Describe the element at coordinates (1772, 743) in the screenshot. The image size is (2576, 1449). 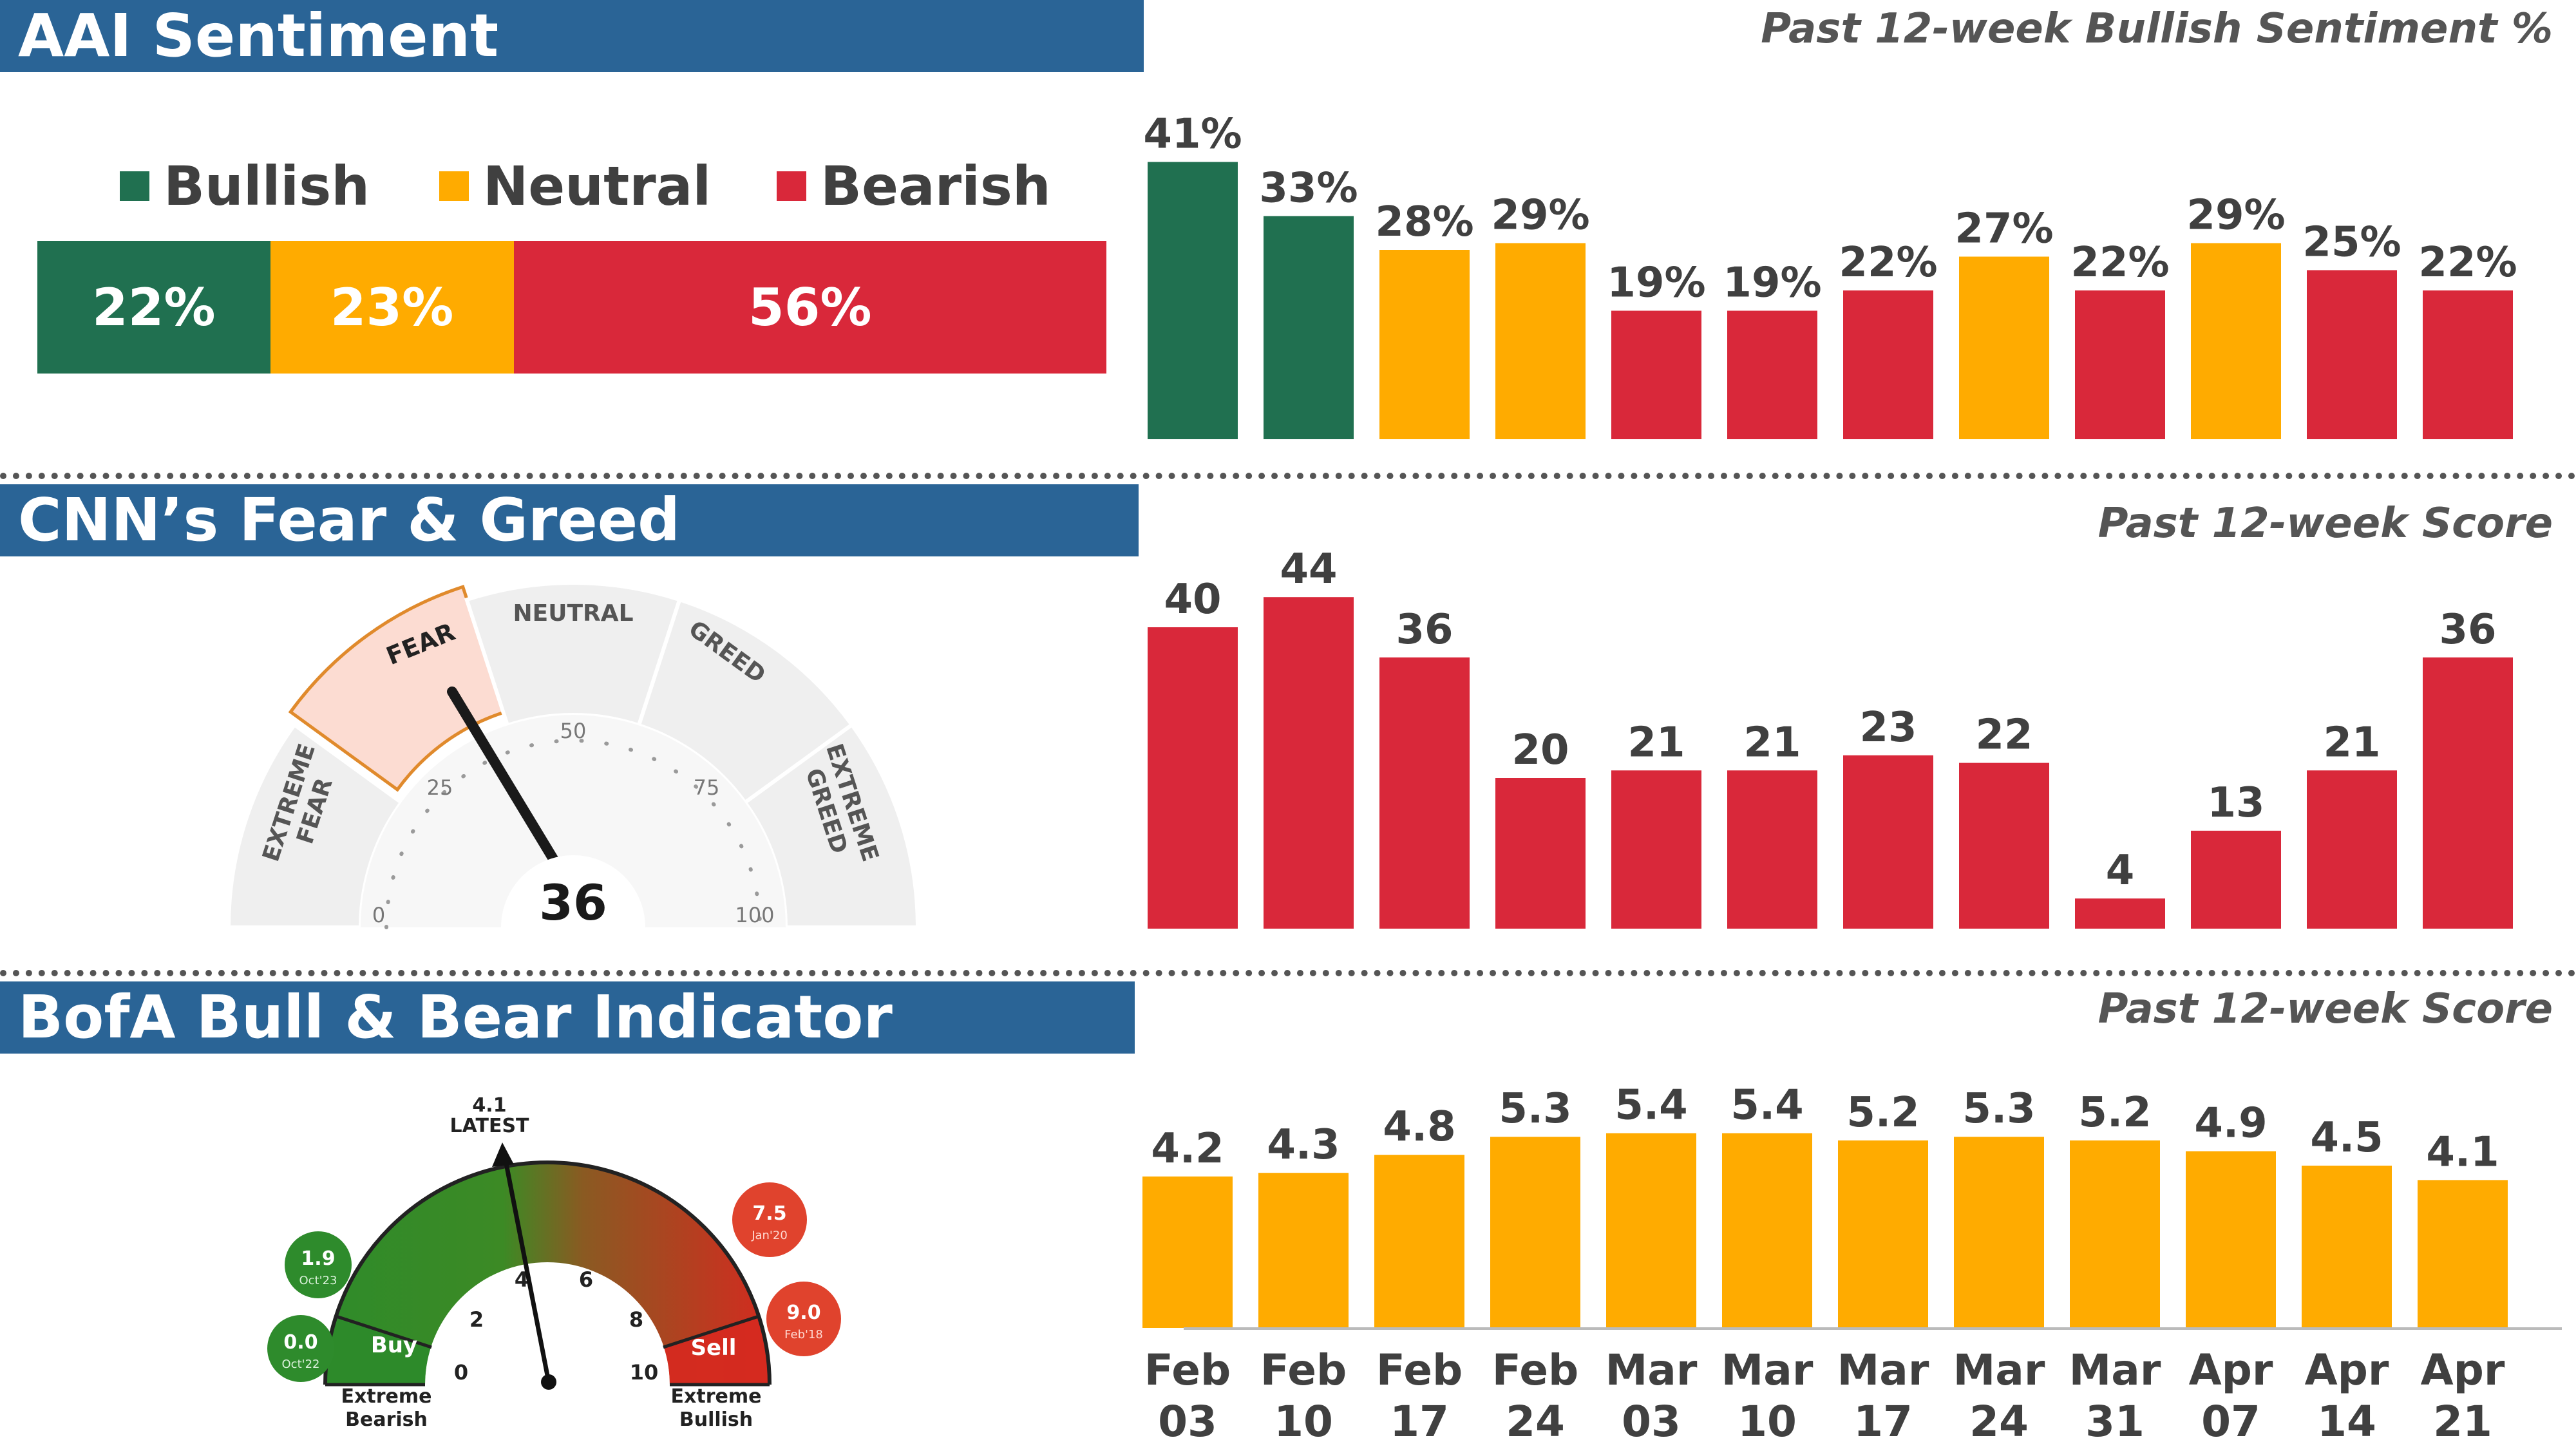
I see `fear-greed-score-data-label: 21` at that location.